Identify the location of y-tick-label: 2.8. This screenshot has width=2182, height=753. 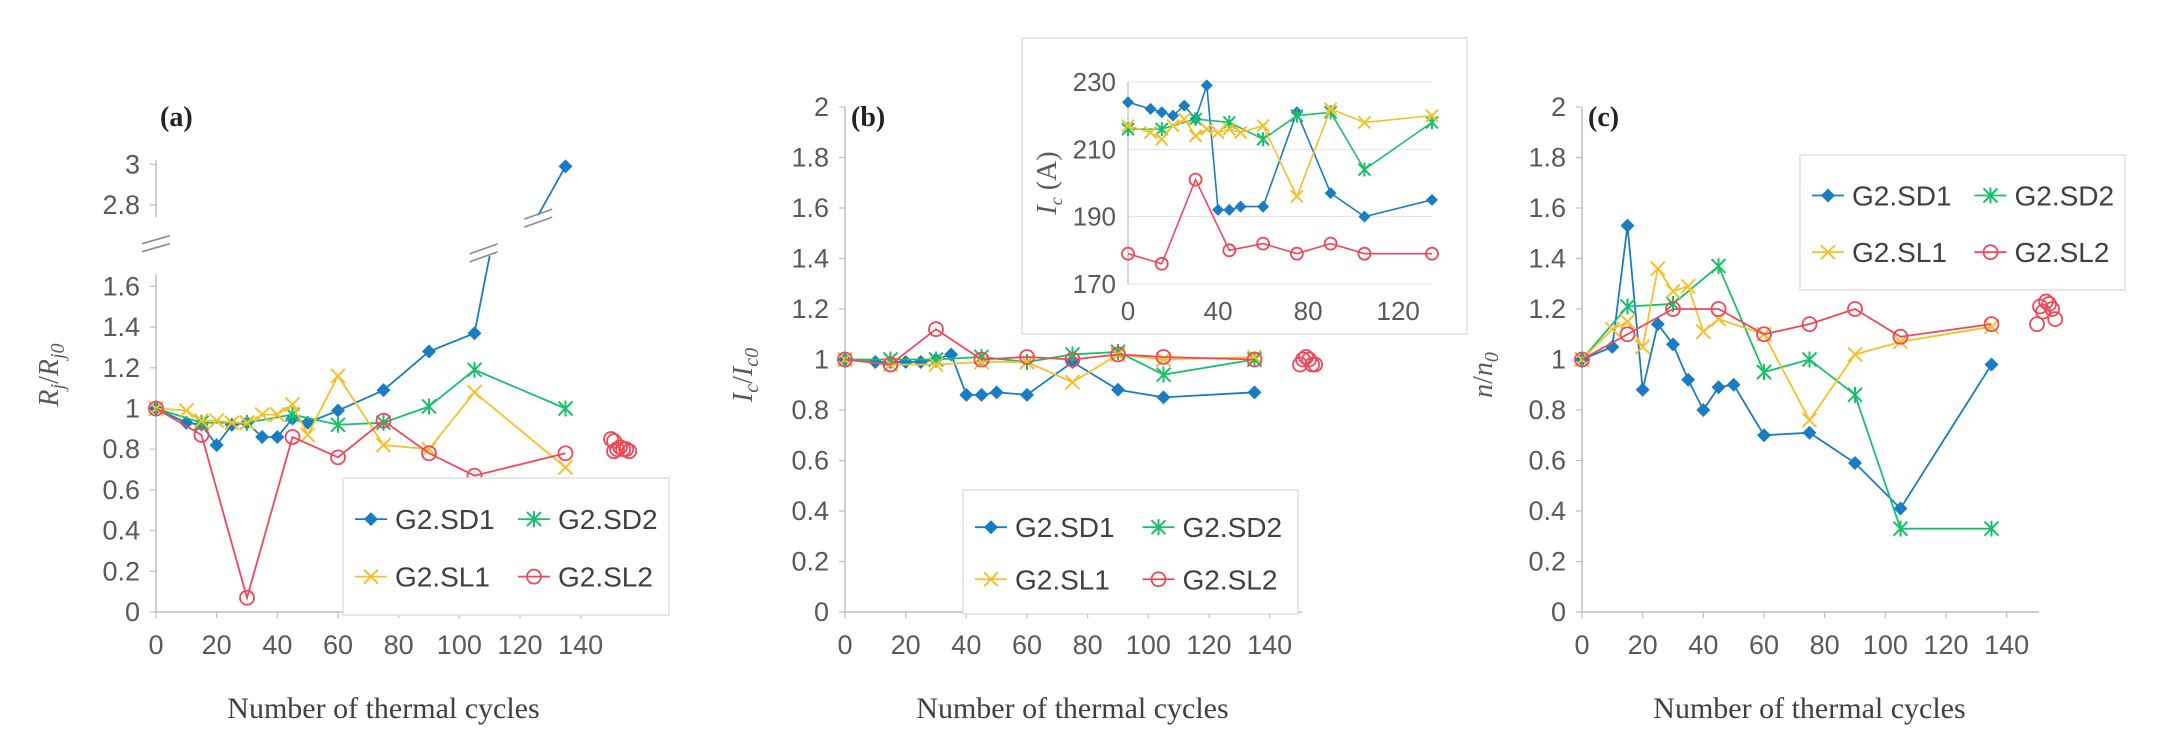
(121, 205).